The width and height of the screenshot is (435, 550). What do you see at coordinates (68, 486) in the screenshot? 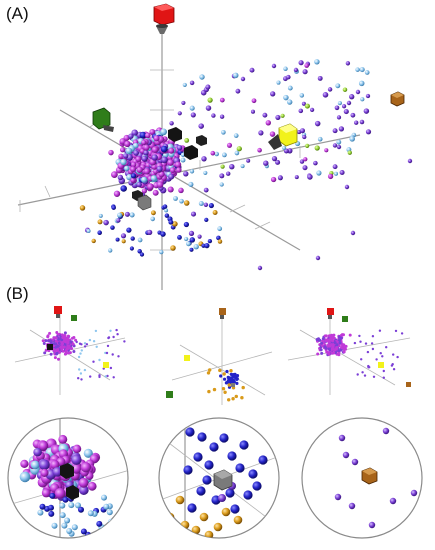
I see `zoom-lens-1-points` at bounding box center [68, 486].